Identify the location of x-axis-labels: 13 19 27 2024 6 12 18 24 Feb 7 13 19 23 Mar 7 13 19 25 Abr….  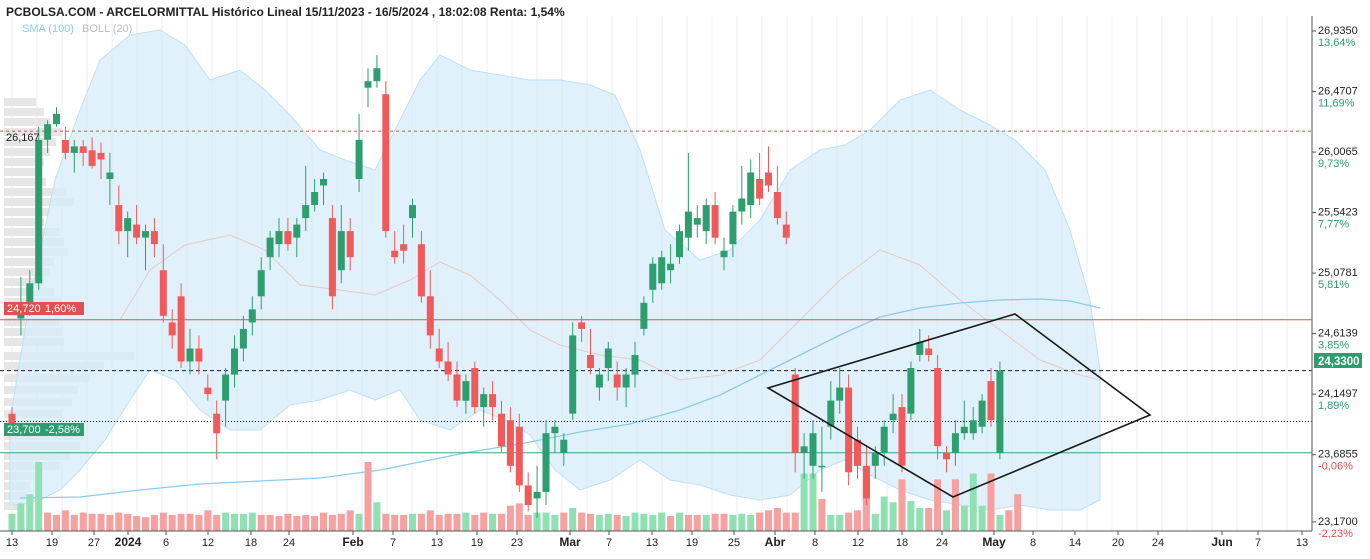
(657, 540).